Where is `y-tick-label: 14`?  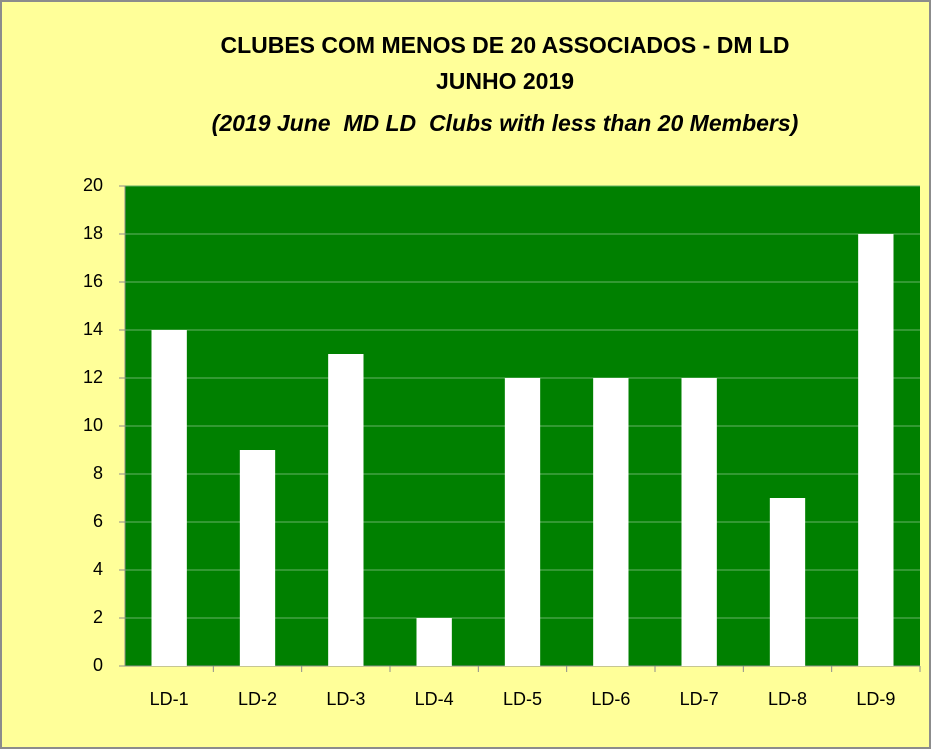 y-tick-label: 14 is located at coordinates (93, 329).